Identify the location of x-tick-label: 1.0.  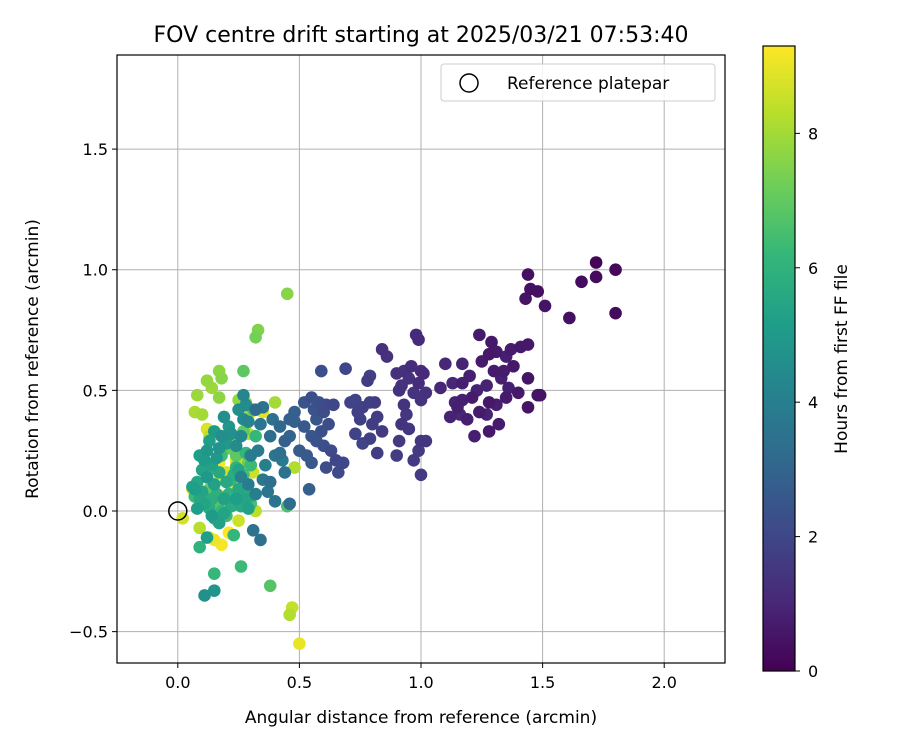
(420, 682).